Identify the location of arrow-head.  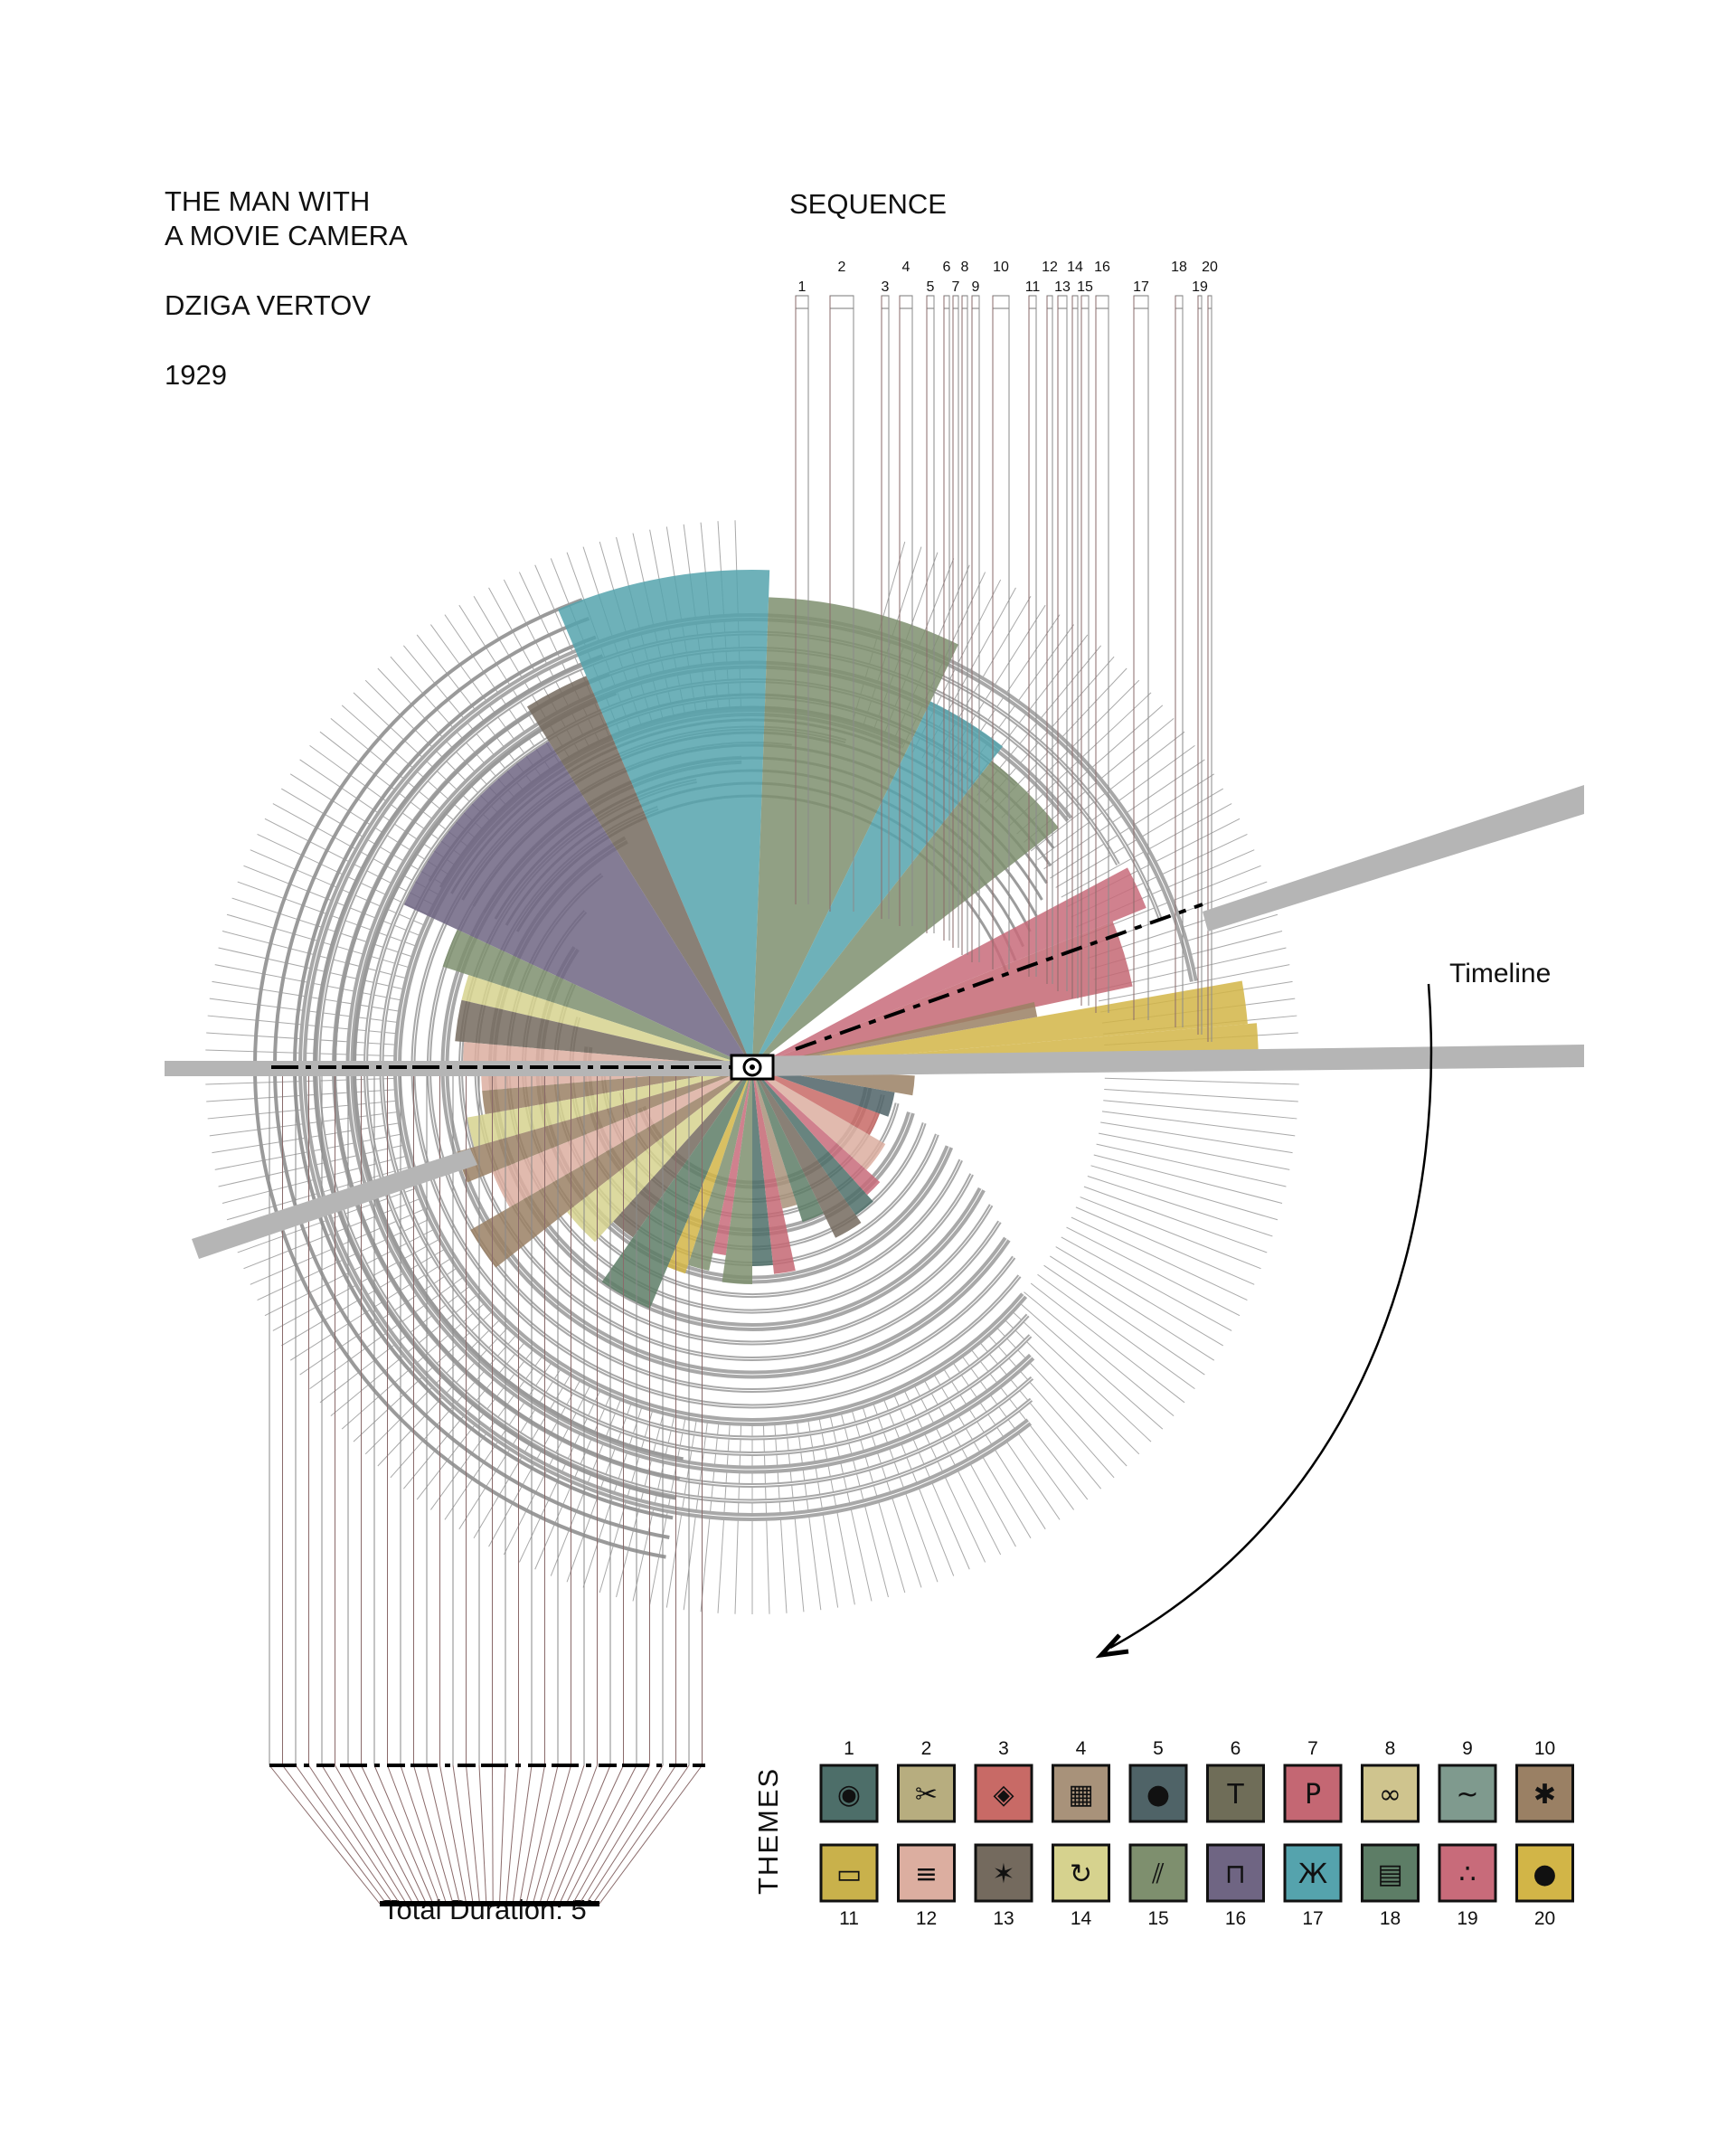
(1112, 1646).